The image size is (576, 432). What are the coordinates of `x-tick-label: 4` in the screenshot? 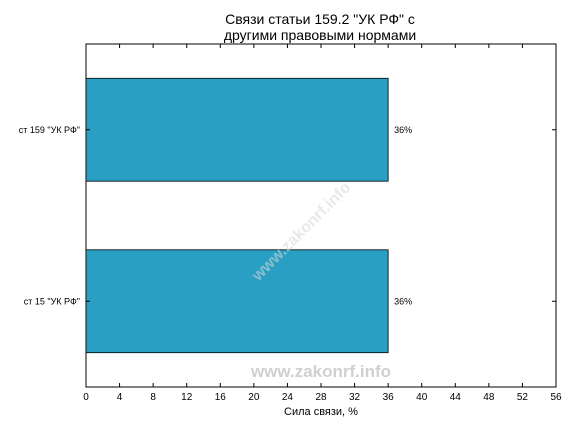 It's located at (120, 397).